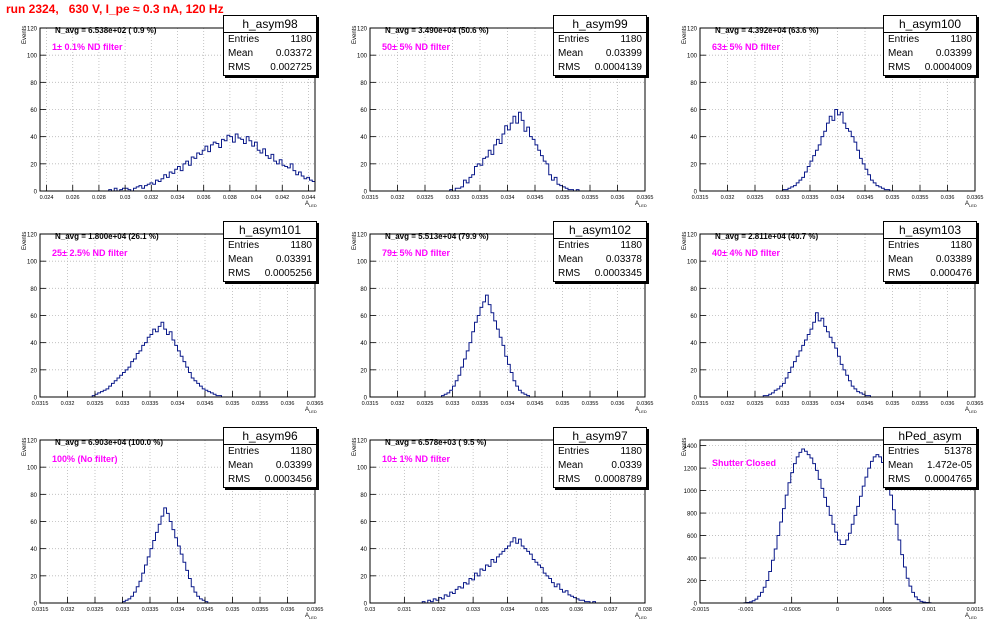  Describe the element at coordinates (205, 610) in the screenshot. I see `x-tick-label: 0.0345` at that location.